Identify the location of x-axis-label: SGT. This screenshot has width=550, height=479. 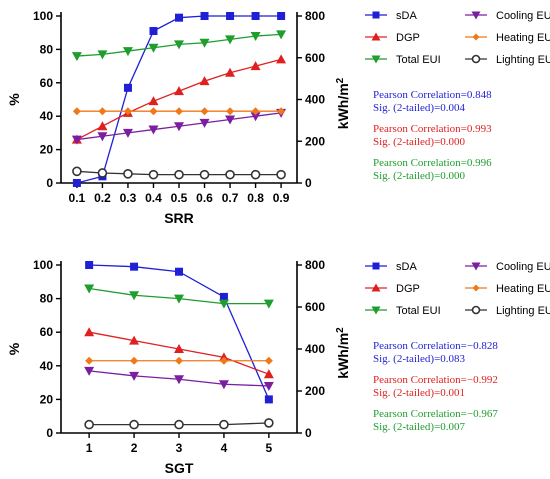
(179, 468).